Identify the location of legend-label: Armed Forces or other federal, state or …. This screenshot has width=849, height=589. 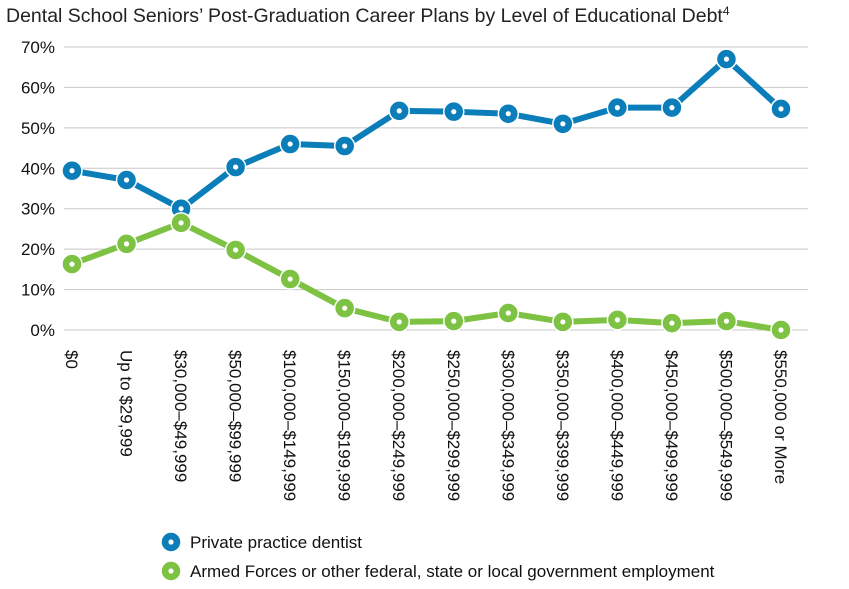
(452, 571).